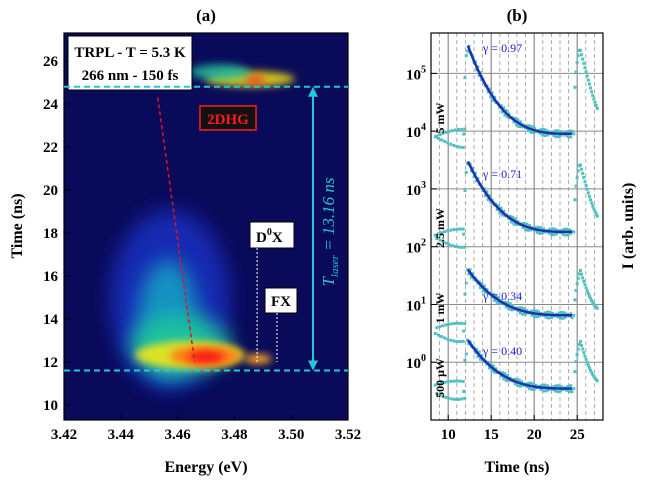 This screenshot has width=654, height=483. I want to click on y-tick-label: 10⁵, so click(416, 73).